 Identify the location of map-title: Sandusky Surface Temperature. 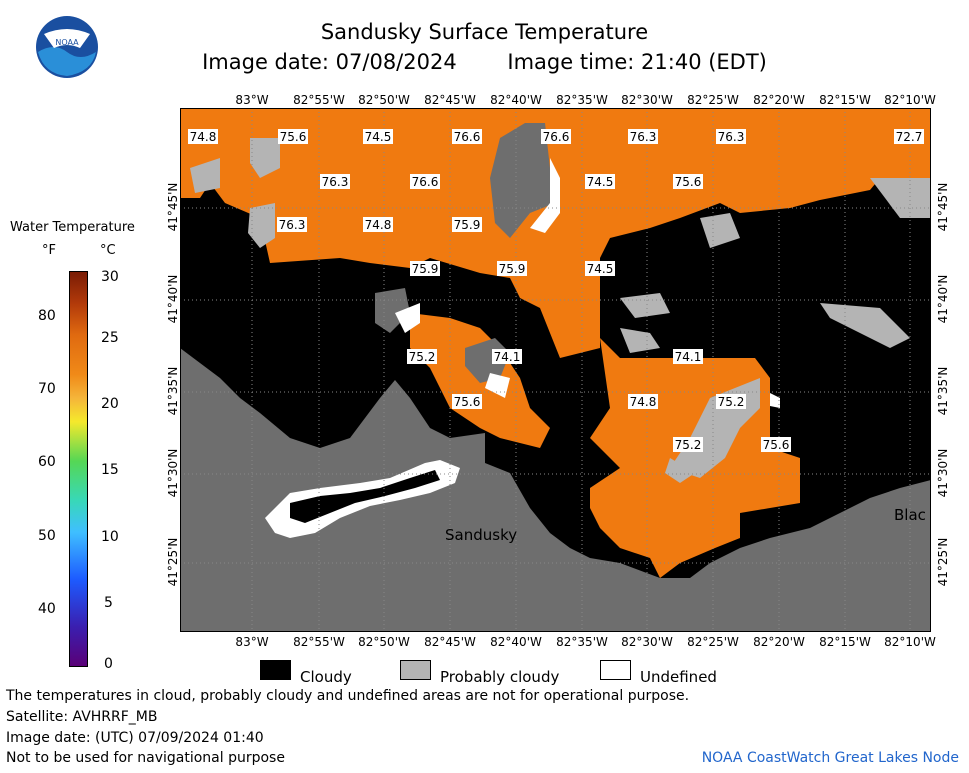
(484, 32).